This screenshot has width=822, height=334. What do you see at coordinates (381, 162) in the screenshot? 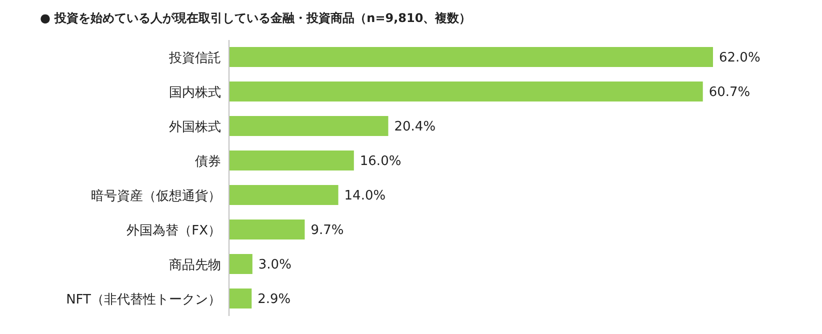
I see `data-label: 16.0%` at bounding box center [381, 162].